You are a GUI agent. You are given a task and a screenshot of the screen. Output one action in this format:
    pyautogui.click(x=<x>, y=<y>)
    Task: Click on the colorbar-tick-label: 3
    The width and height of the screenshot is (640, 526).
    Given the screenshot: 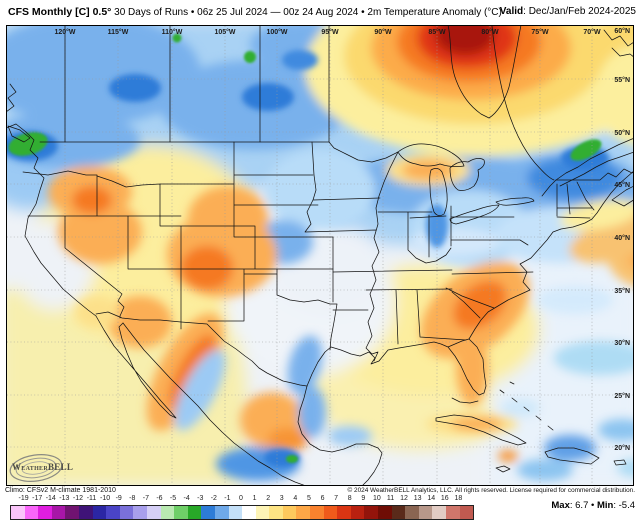 What is the action you would take?
    pyautogui.click(x=281, y=498)
    